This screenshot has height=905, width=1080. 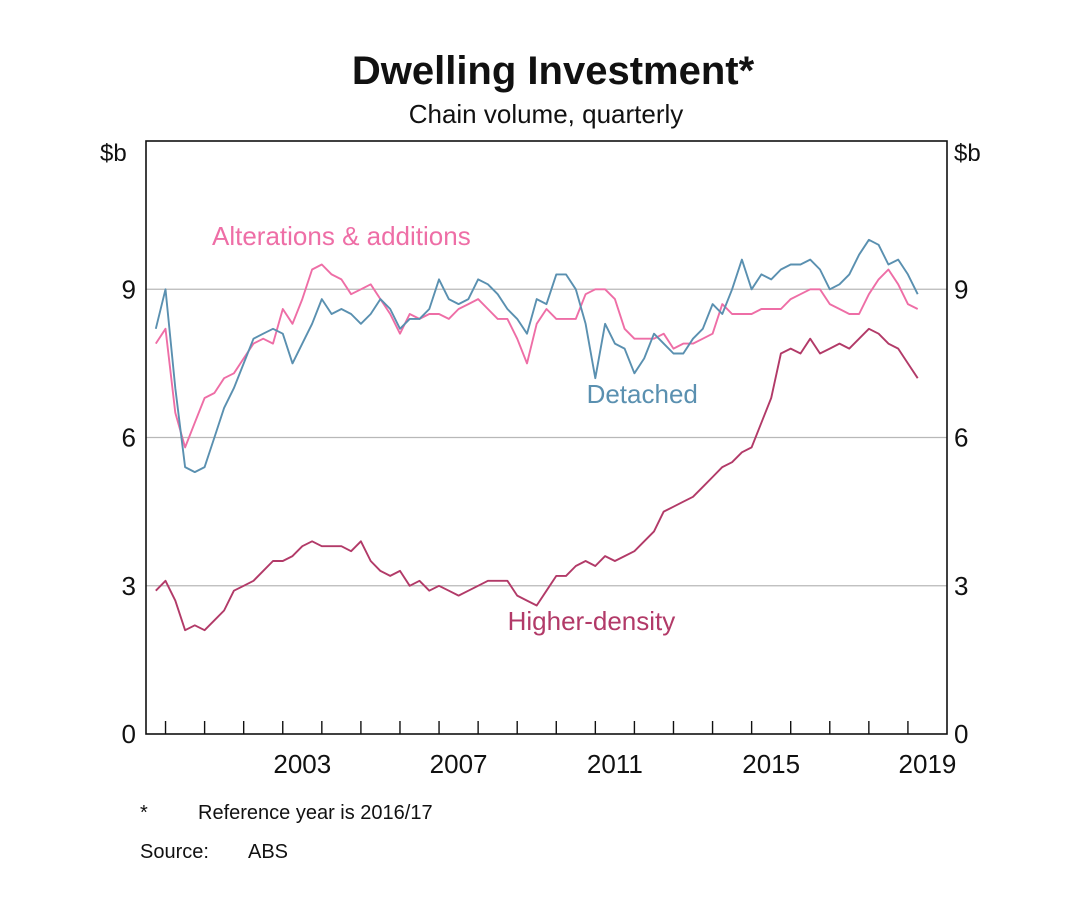 What do you see at coordinates (642, 394) in the screenshot?
I see `series-label-detached: Detached` at bounding box center [642, 394].